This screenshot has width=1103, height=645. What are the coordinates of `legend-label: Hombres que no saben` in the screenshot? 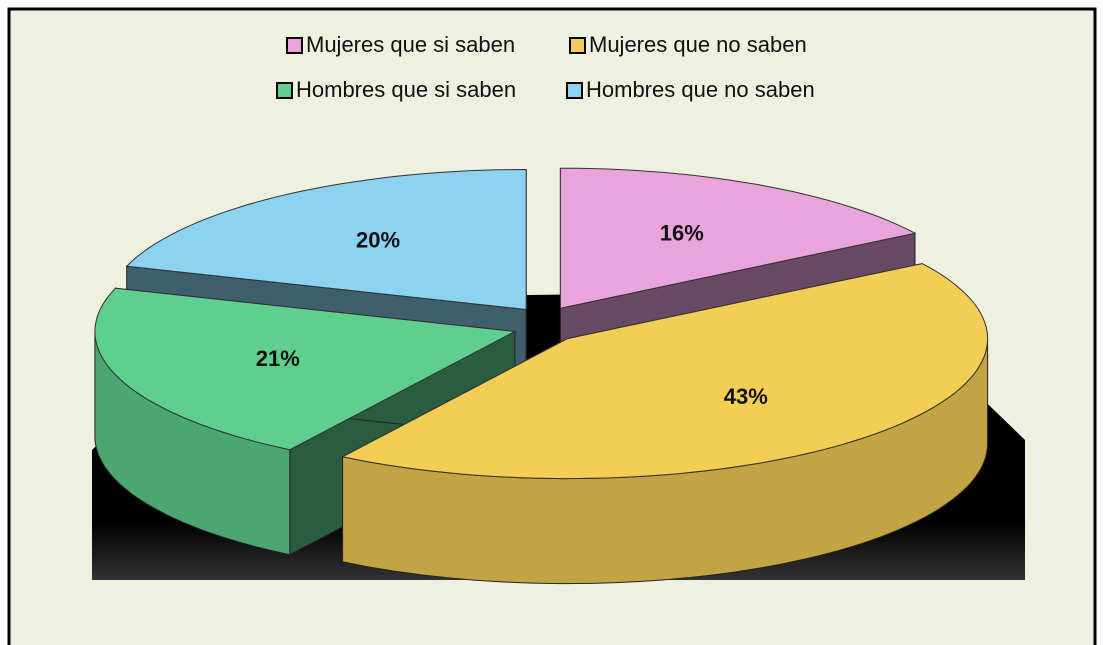 It's located at (700, 89).